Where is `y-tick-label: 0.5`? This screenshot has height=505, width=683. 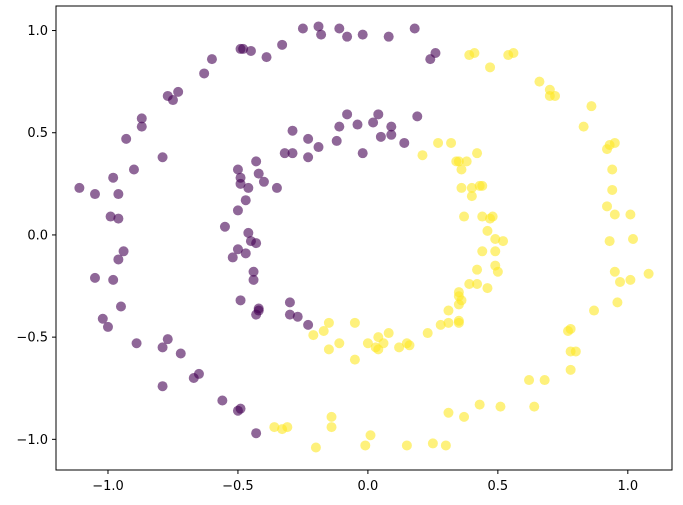
y-tick-label: 0.5 is located at coordinates (37, 133).